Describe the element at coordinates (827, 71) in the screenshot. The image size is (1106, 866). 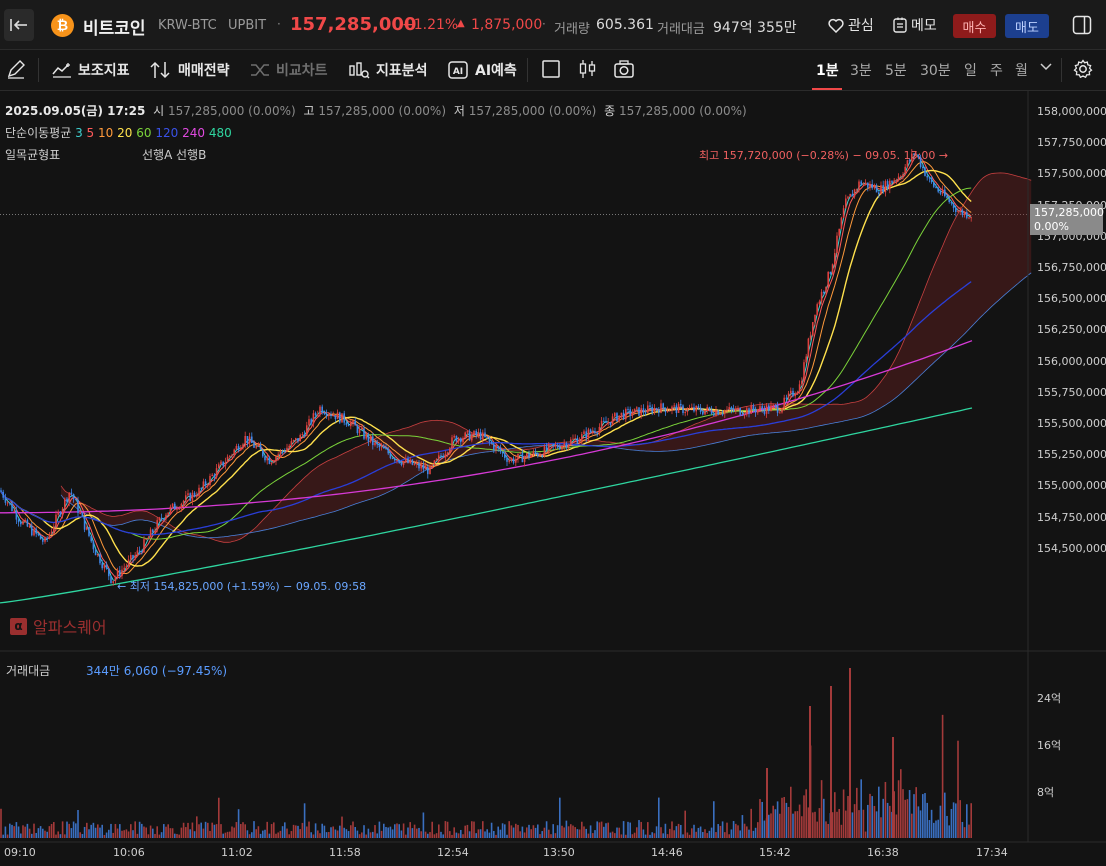
I see `timeframe-1m: 1분` at that location.